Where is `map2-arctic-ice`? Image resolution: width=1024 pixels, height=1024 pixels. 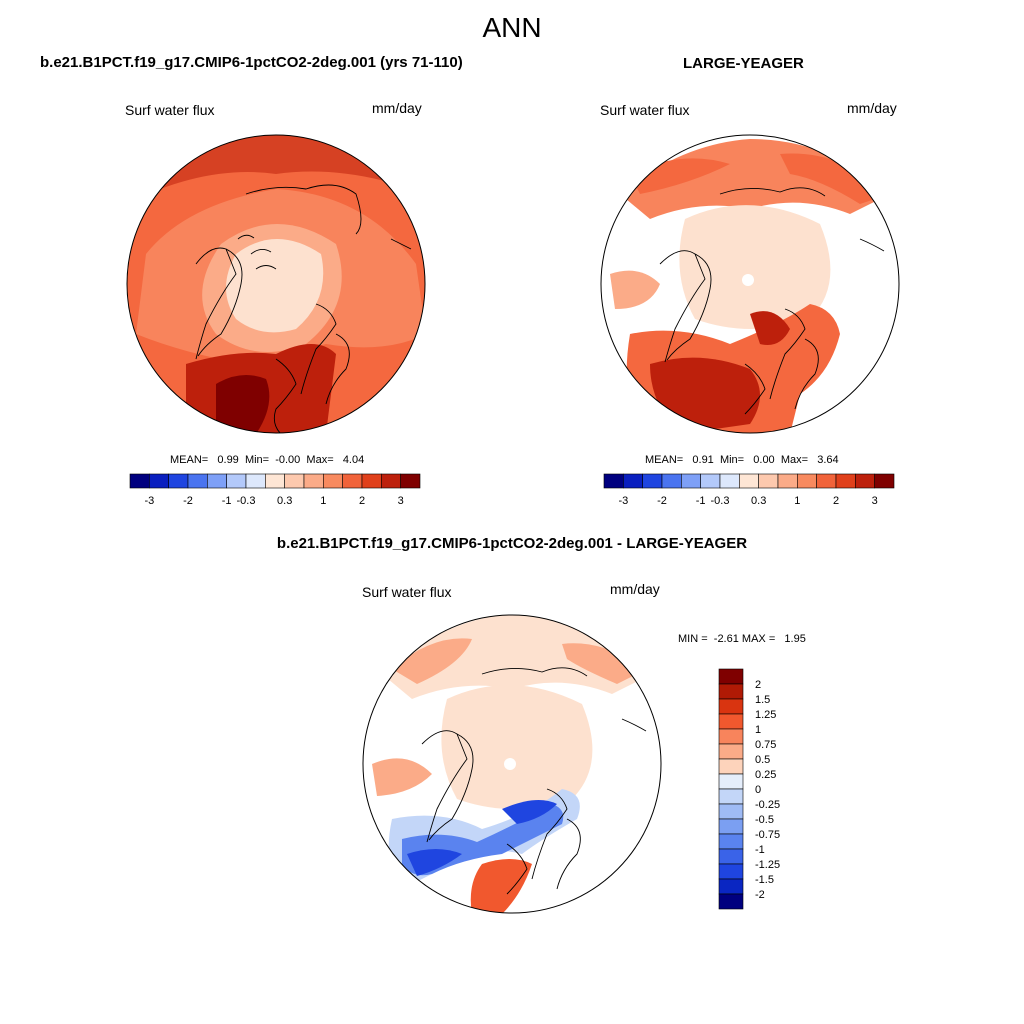 map2-arctic-ice is located at coordinates (755, 267).